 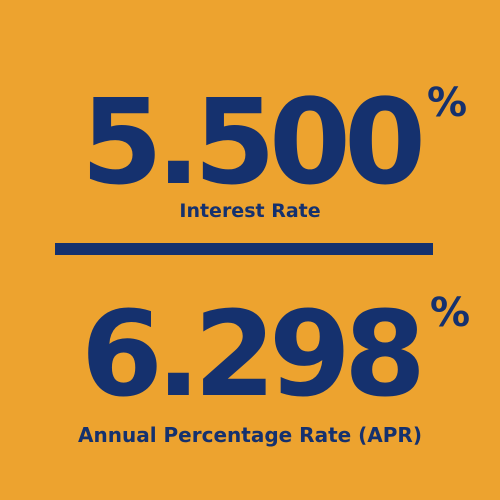 What do you see at coordinates (250, 435) in the screenshot?
I see `apr-label: Annual Percentage Rate (APR)` at bounding box center [250, 435].